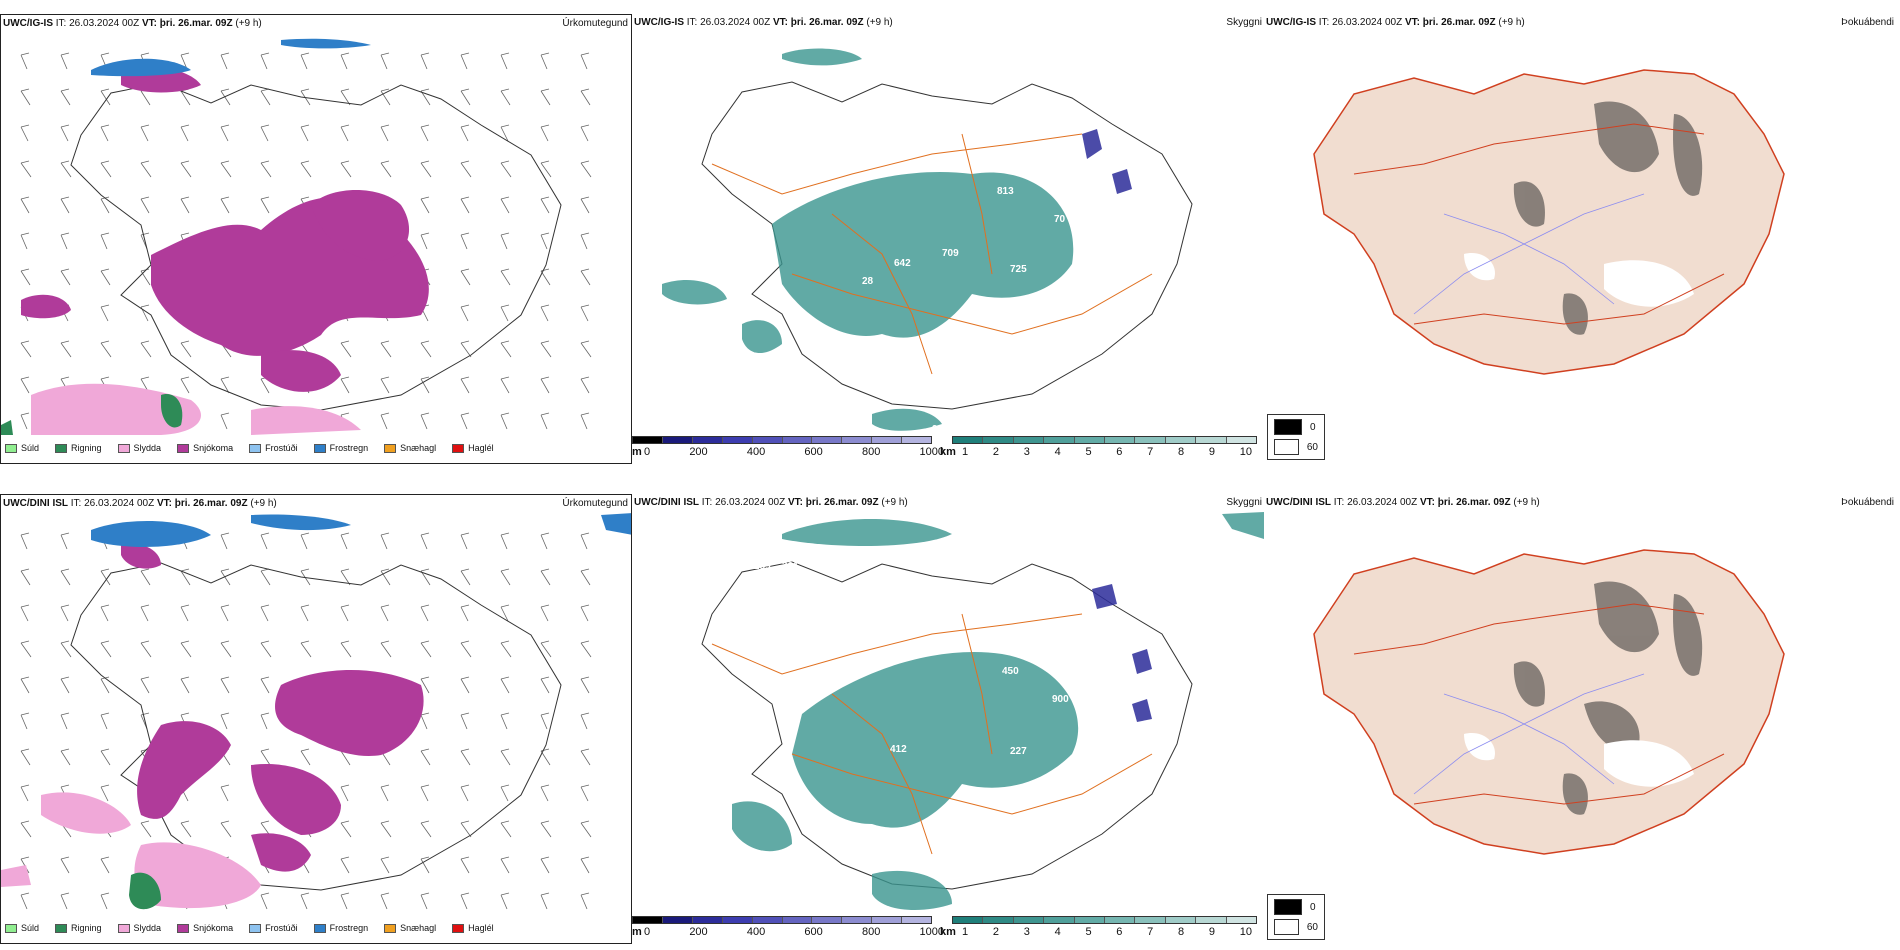 The height and width of the screenshot is (950, 1900). I want to click on svg-text: 488, so click(945, 861).